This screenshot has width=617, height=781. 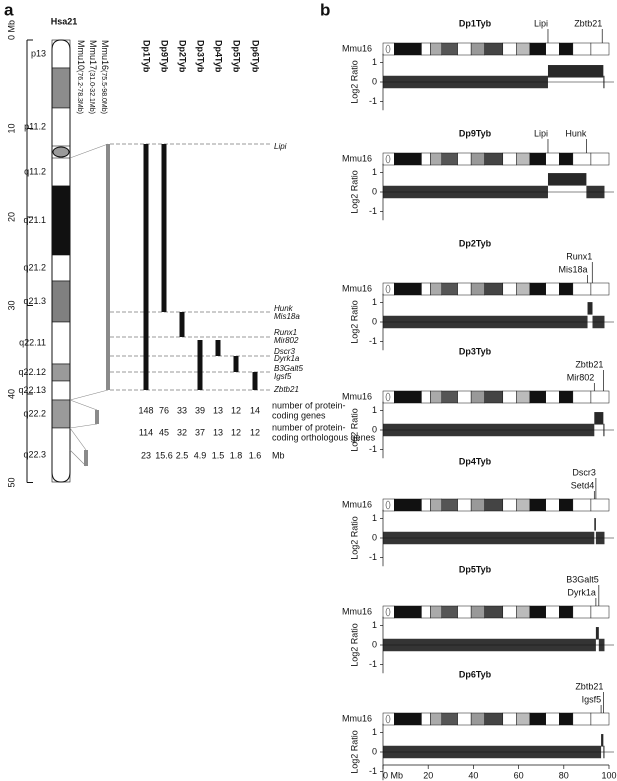 What do you see at coordinates (9, 9) in the screenshot?
I see `panel-label: a` at bounding box center [9, 9].